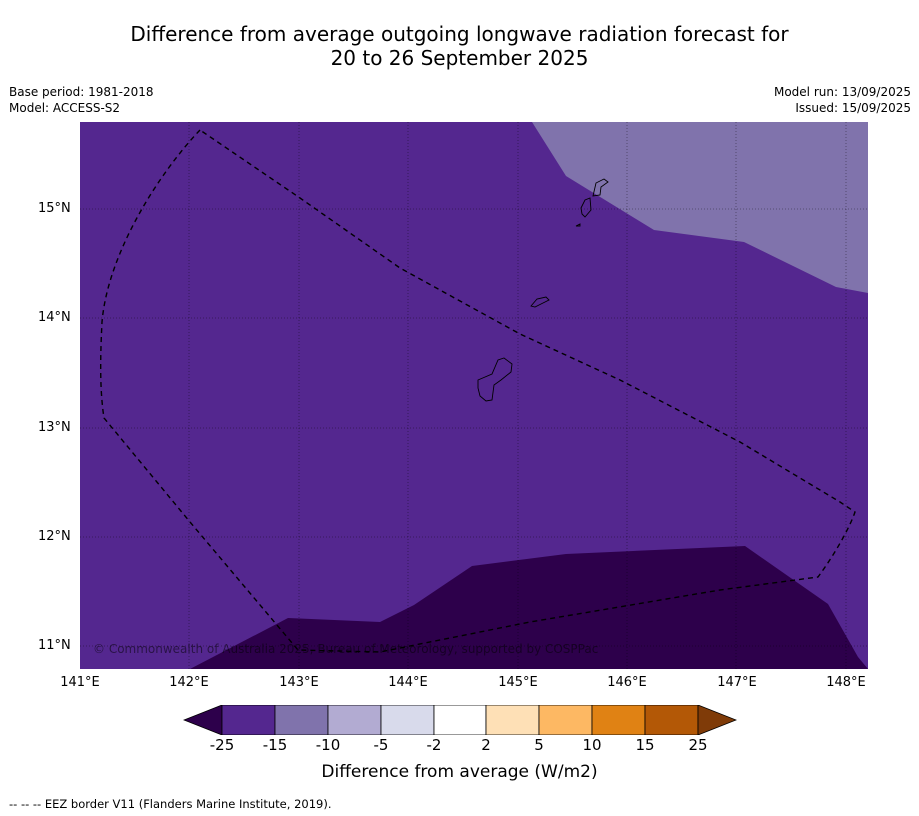 This screenshot has width=919, height=816. Describe the element at coordinates (202, 720) in the screenshot. I see `colorbar-extend-low` at that location.